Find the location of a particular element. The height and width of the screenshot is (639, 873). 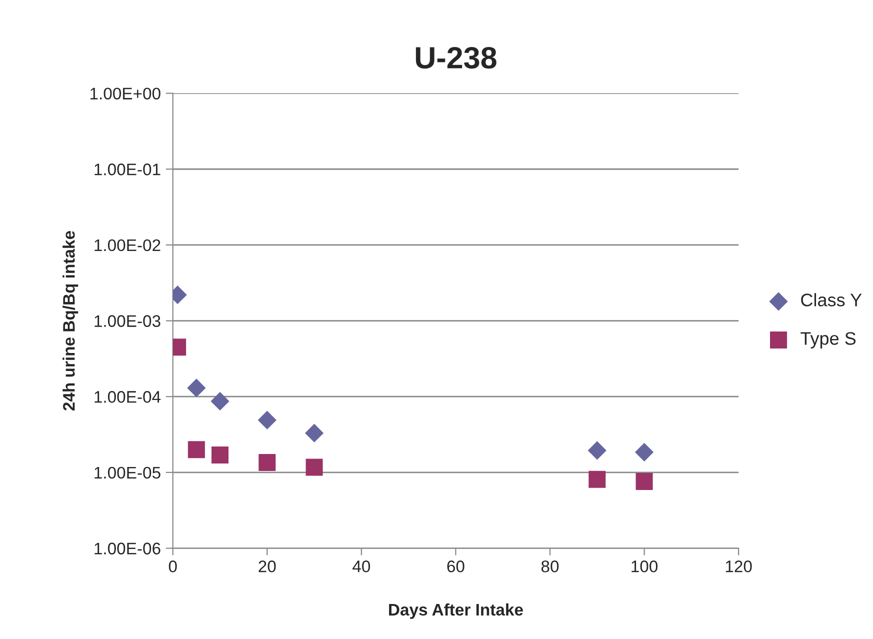

legend-label: Type S is located at coordinates (828, 340).